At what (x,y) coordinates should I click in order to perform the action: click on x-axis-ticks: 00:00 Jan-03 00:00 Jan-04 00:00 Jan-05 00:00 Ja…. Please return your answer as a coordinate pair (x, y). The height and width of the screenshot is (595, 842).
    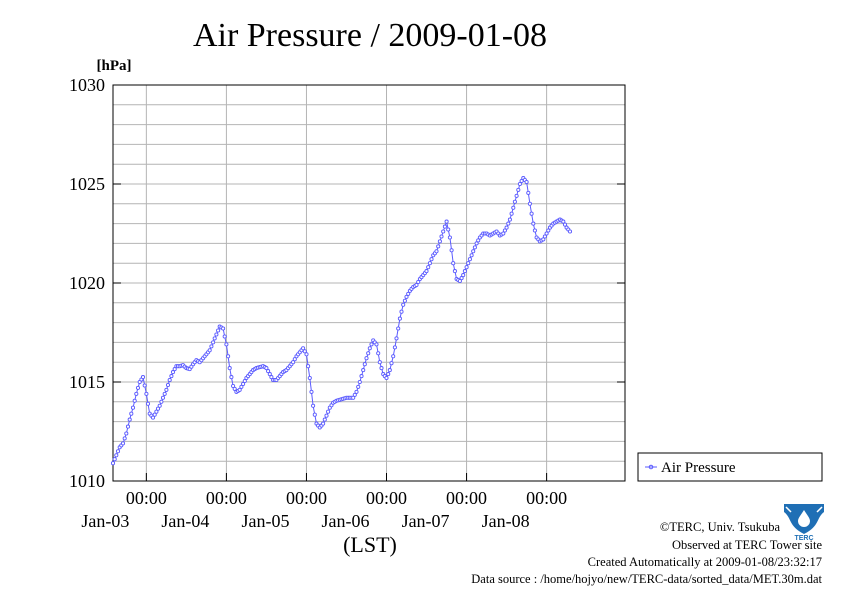
    Looking at the image, I should click on (324, 502).